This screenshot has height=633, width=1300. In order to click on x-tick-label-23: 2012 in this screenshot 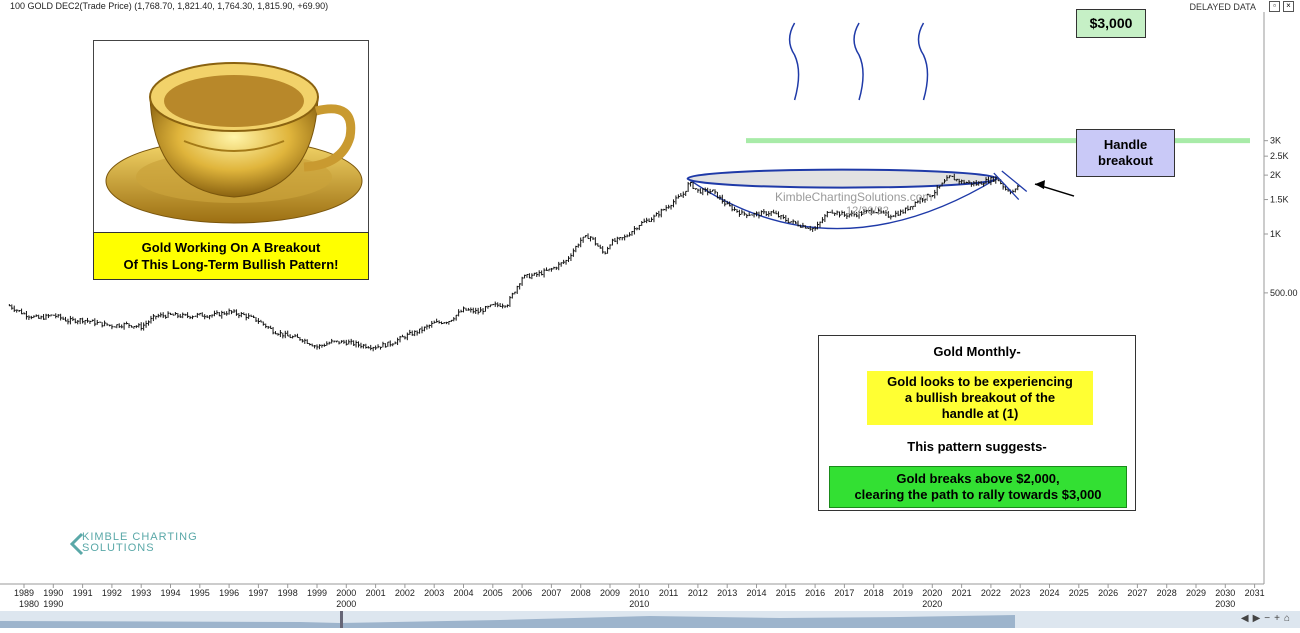, I will do `click(698, 593)`.